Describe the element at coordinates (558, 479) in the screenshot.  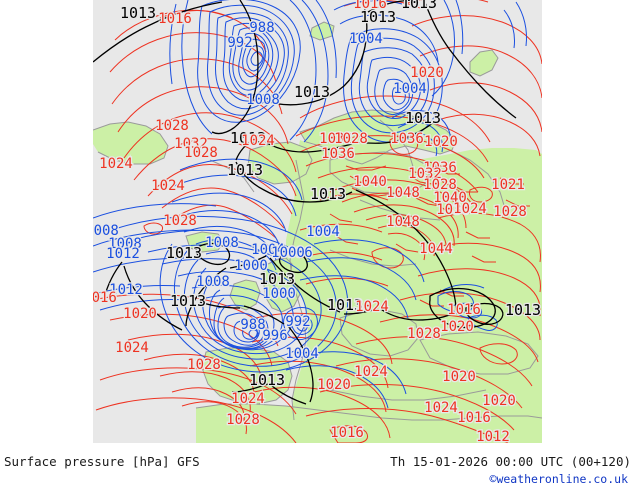
I see `copyright-credit: ©weatheronline.co.uk` at that location.